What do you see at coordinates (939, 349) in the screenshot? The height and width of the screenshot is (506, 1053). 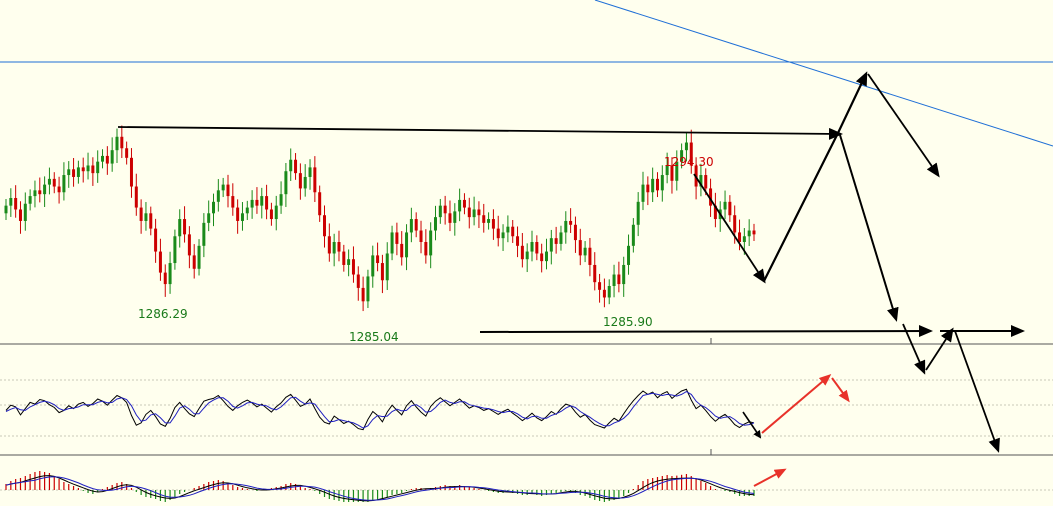 I see `projection-retest-arrow` at bounding box center [939, 349].